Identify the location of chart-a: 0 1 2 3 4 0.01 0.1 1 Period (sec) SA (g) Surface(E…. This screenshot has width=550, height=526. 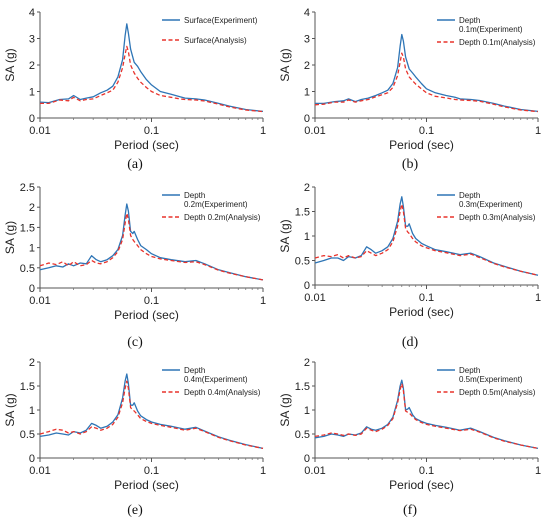
(134, 79).